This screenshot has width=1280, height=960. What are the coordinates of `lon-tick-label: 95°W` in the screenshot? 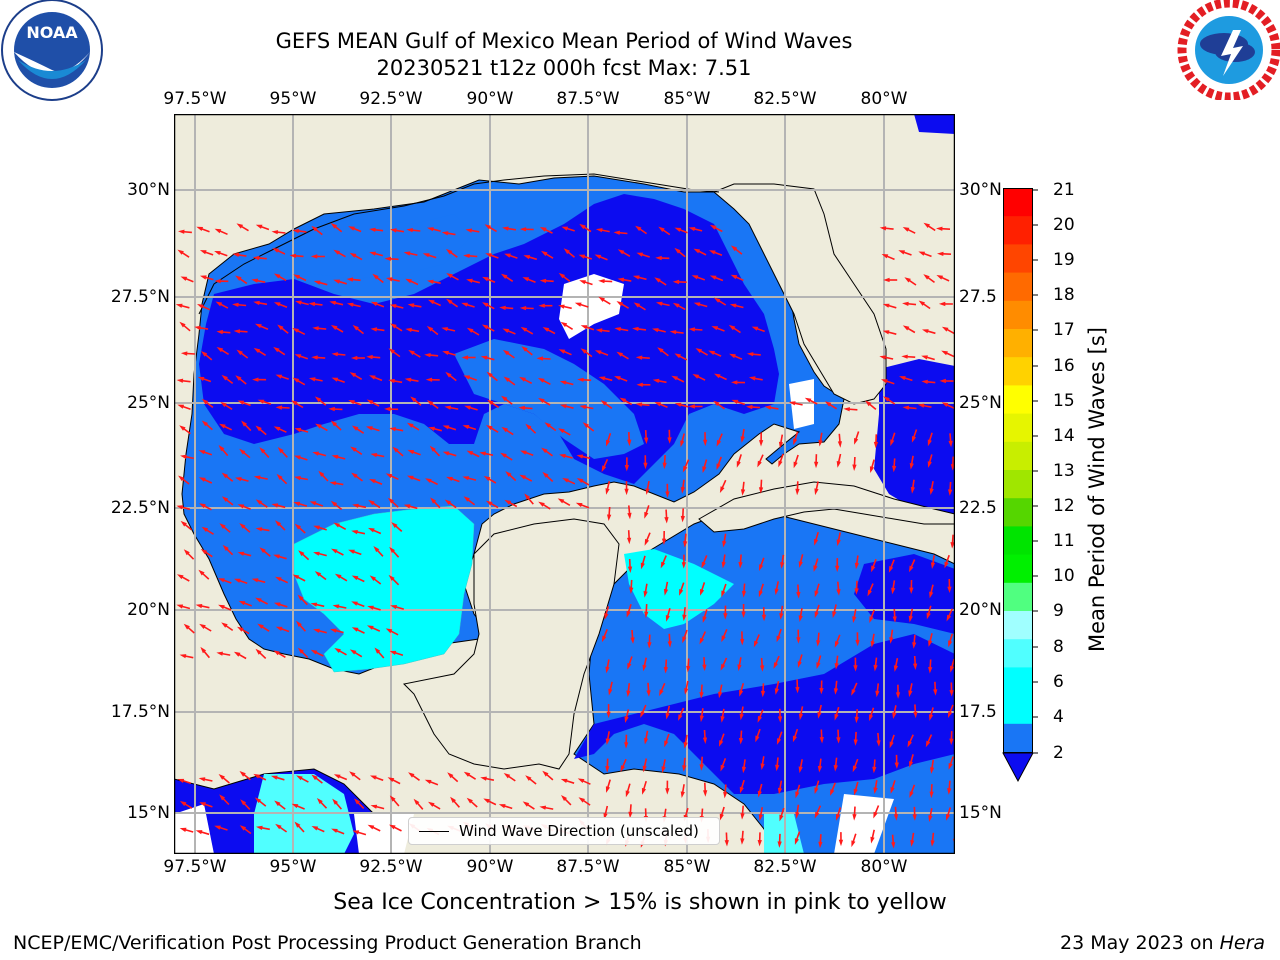 It's located at (293, 99).